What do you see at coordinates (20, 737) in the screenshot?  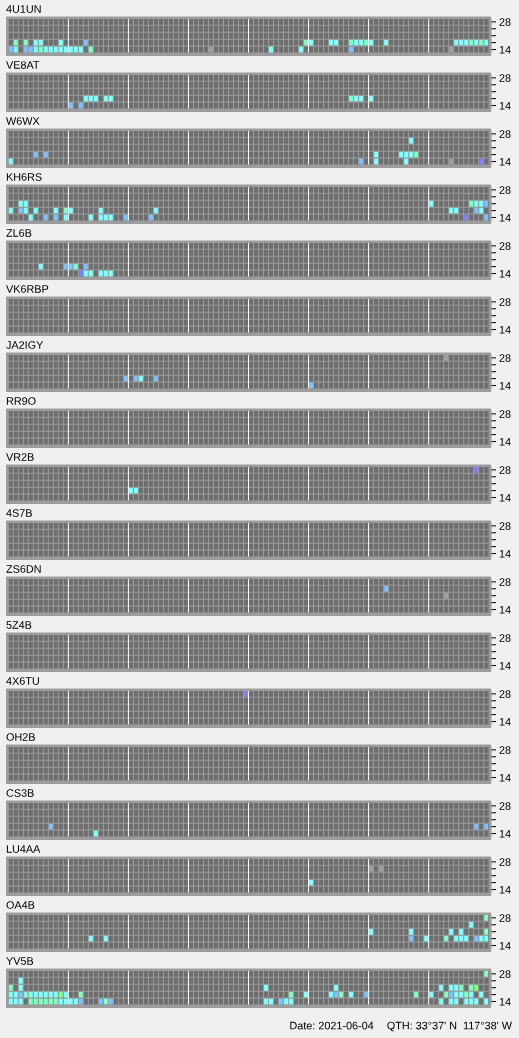 I see `chart-title: OH2B` at bounding box center [20, 737].